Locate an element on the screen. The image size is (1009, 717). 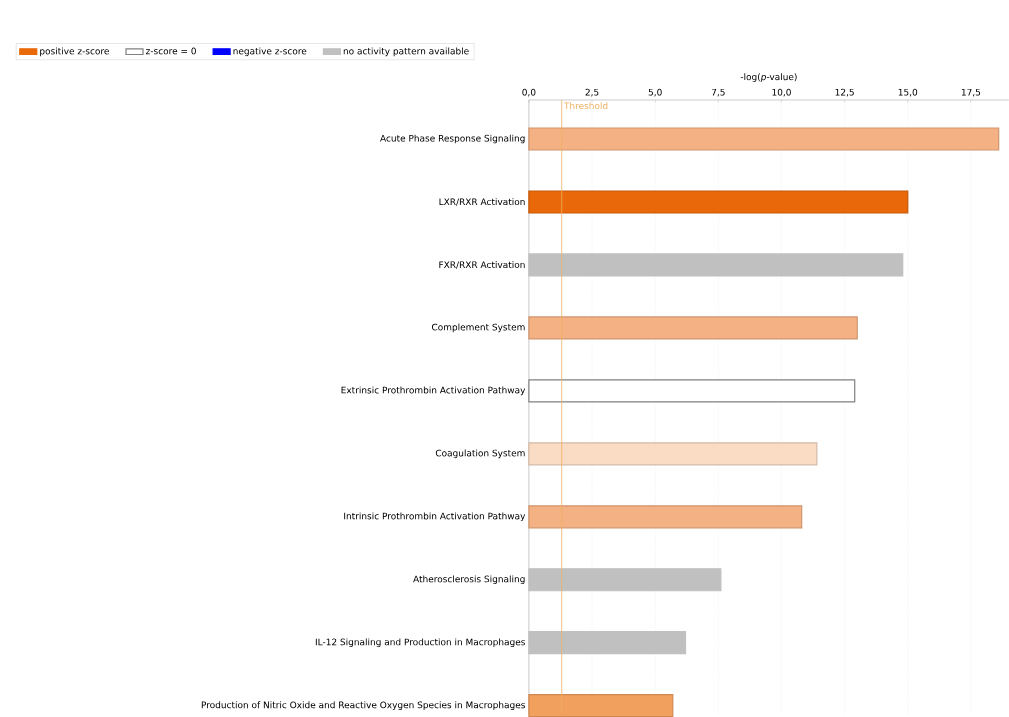
ref-line-label: Threshold is located at coordinates (585, 105).